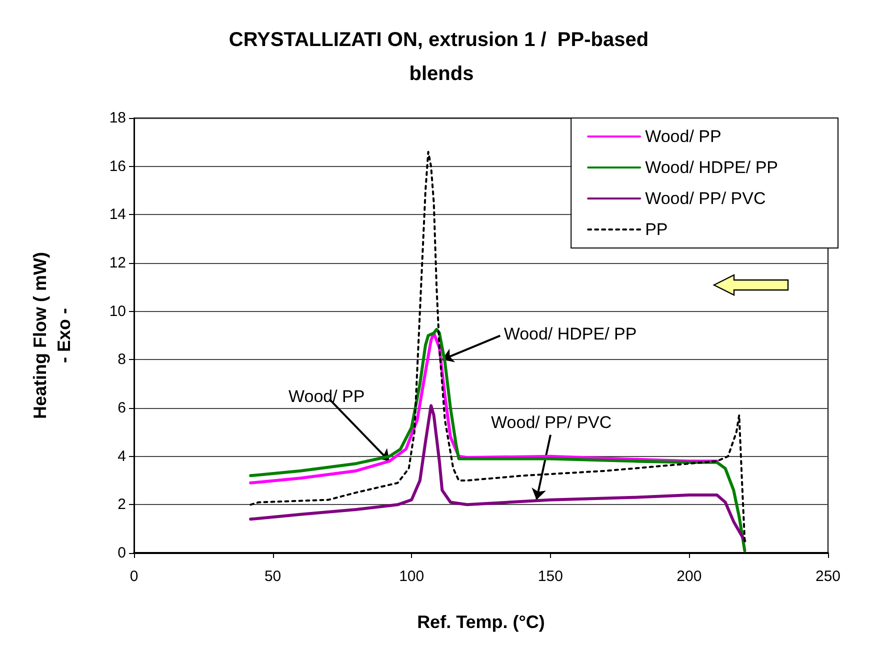 Image resolution: width=883 pixels, height=660 pixels. Describe the element at coordinates (551, 422) in the screenshot. I see `annotation: Wood/ PP/ PVC` at that location.